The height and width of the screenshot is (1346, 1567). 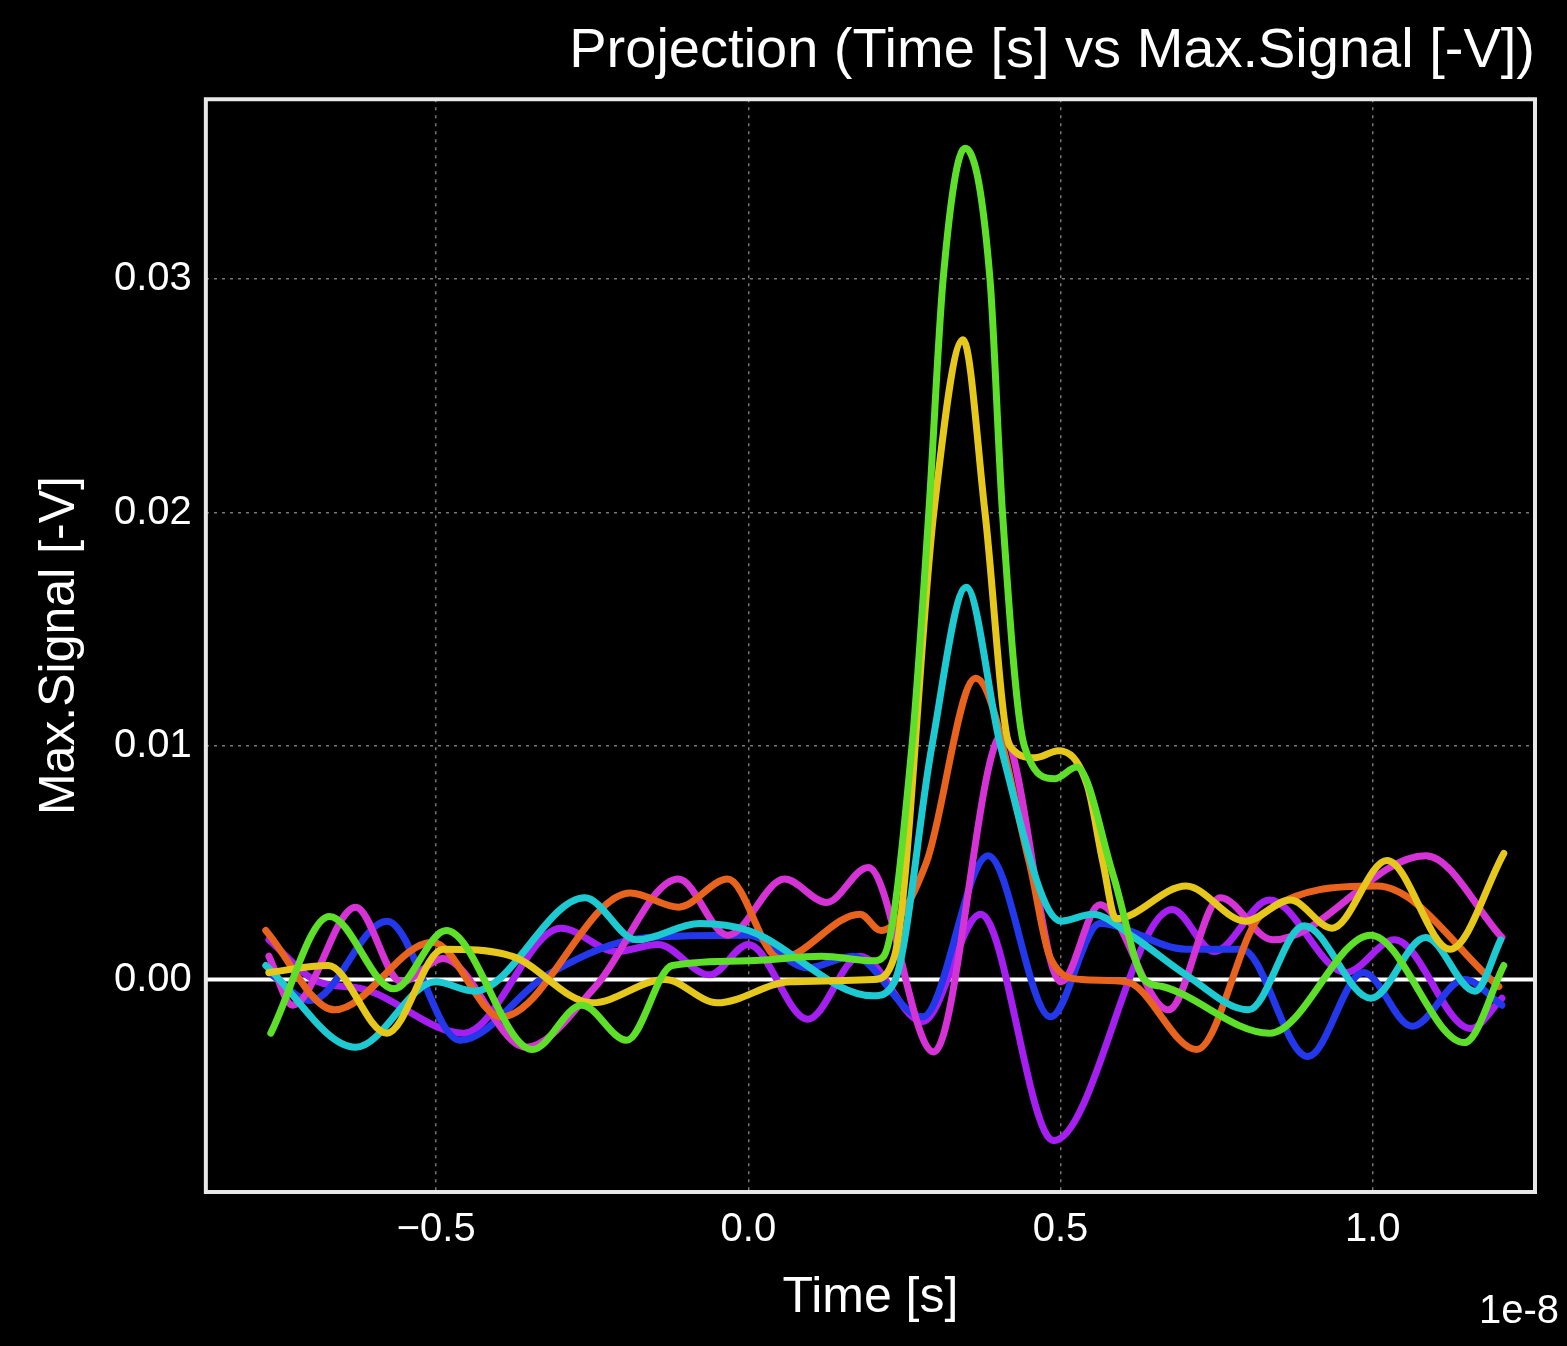 I want to click on chart-title: Projection (Time [s] vs Max.Signal [-V]), so click(x=1052, y=48).